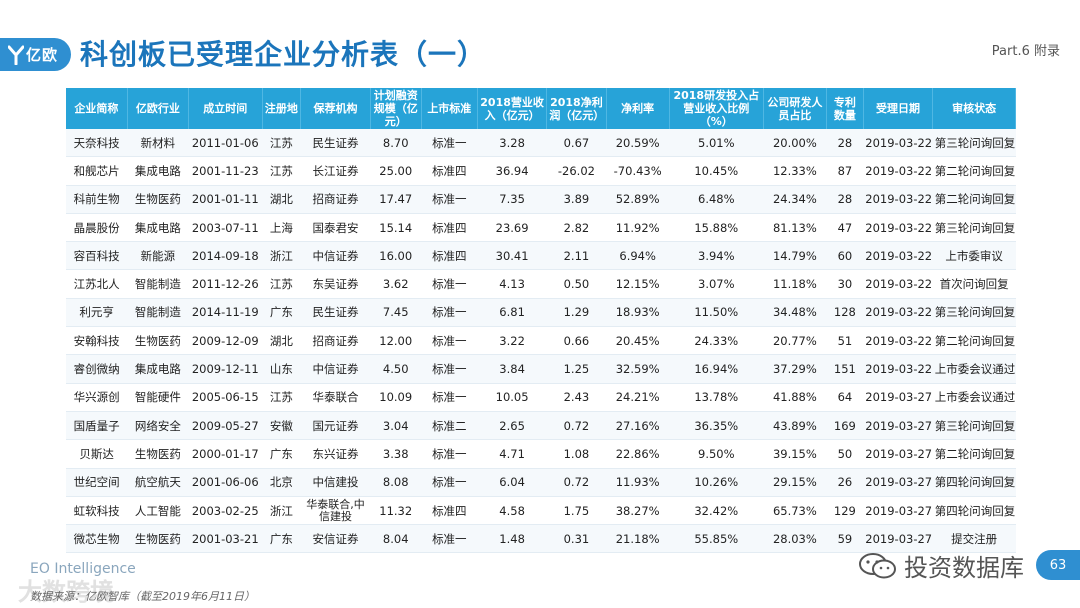 The height and width of the screenshot is (608, 1080). Describe the element at coordinates (716, 108) in the screenshot. I see `column-header: 2018研发投入占营业收入比例（%）` at that location.